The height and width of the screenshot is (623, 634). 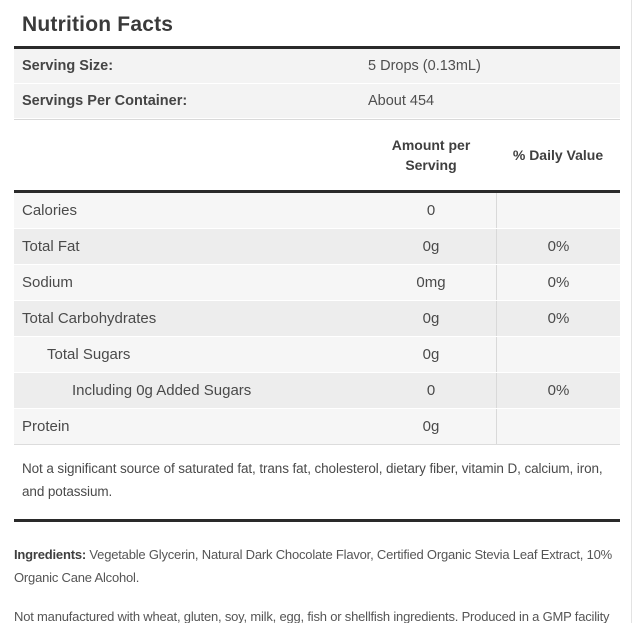 What do you see at coordinates (317, 391) in the screenshot?
I see `table-row: Including 0g Added Sugars 0 0%` at bounding box center [317, 391].